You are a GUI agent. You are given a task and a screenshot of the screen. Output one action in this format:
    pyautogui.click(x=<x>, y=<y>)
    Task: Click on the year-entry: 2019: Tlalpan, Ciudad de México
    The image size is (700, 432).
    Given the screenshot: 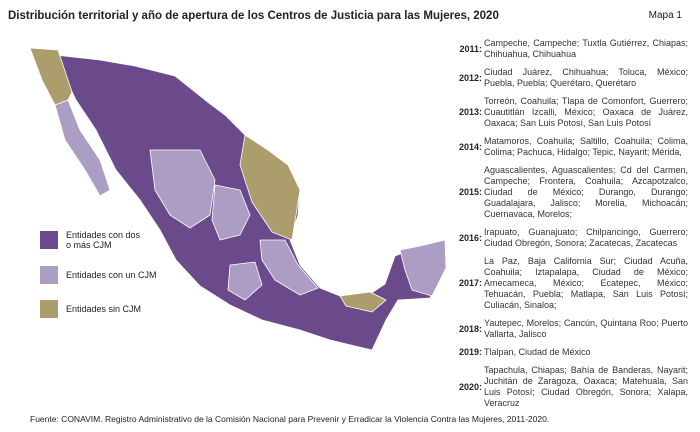 What is the action you would take?
    pyautogui.click(x=570, y=352)
    